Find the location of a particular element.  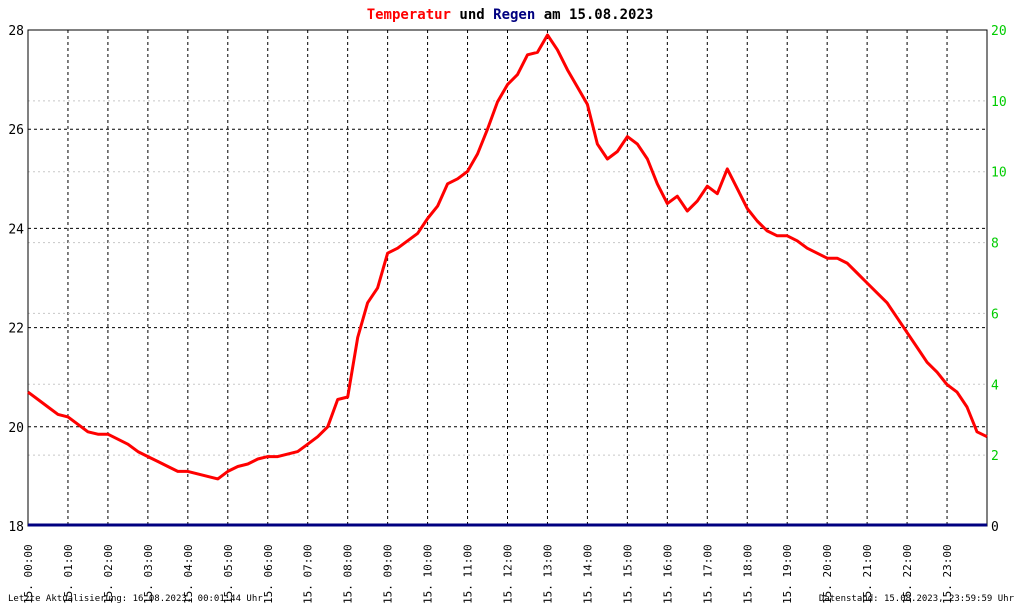

chart-title: Temperatur und Regen am 15.08.2023 is located at coordinates (510, 15).